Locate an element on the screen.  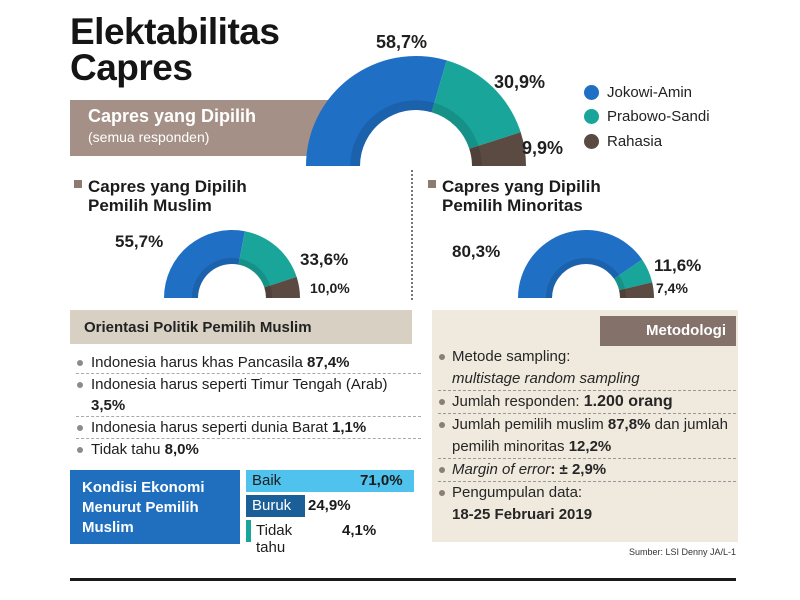
label-all-prabowo: 30,9% is located at coordinates (520, 82).